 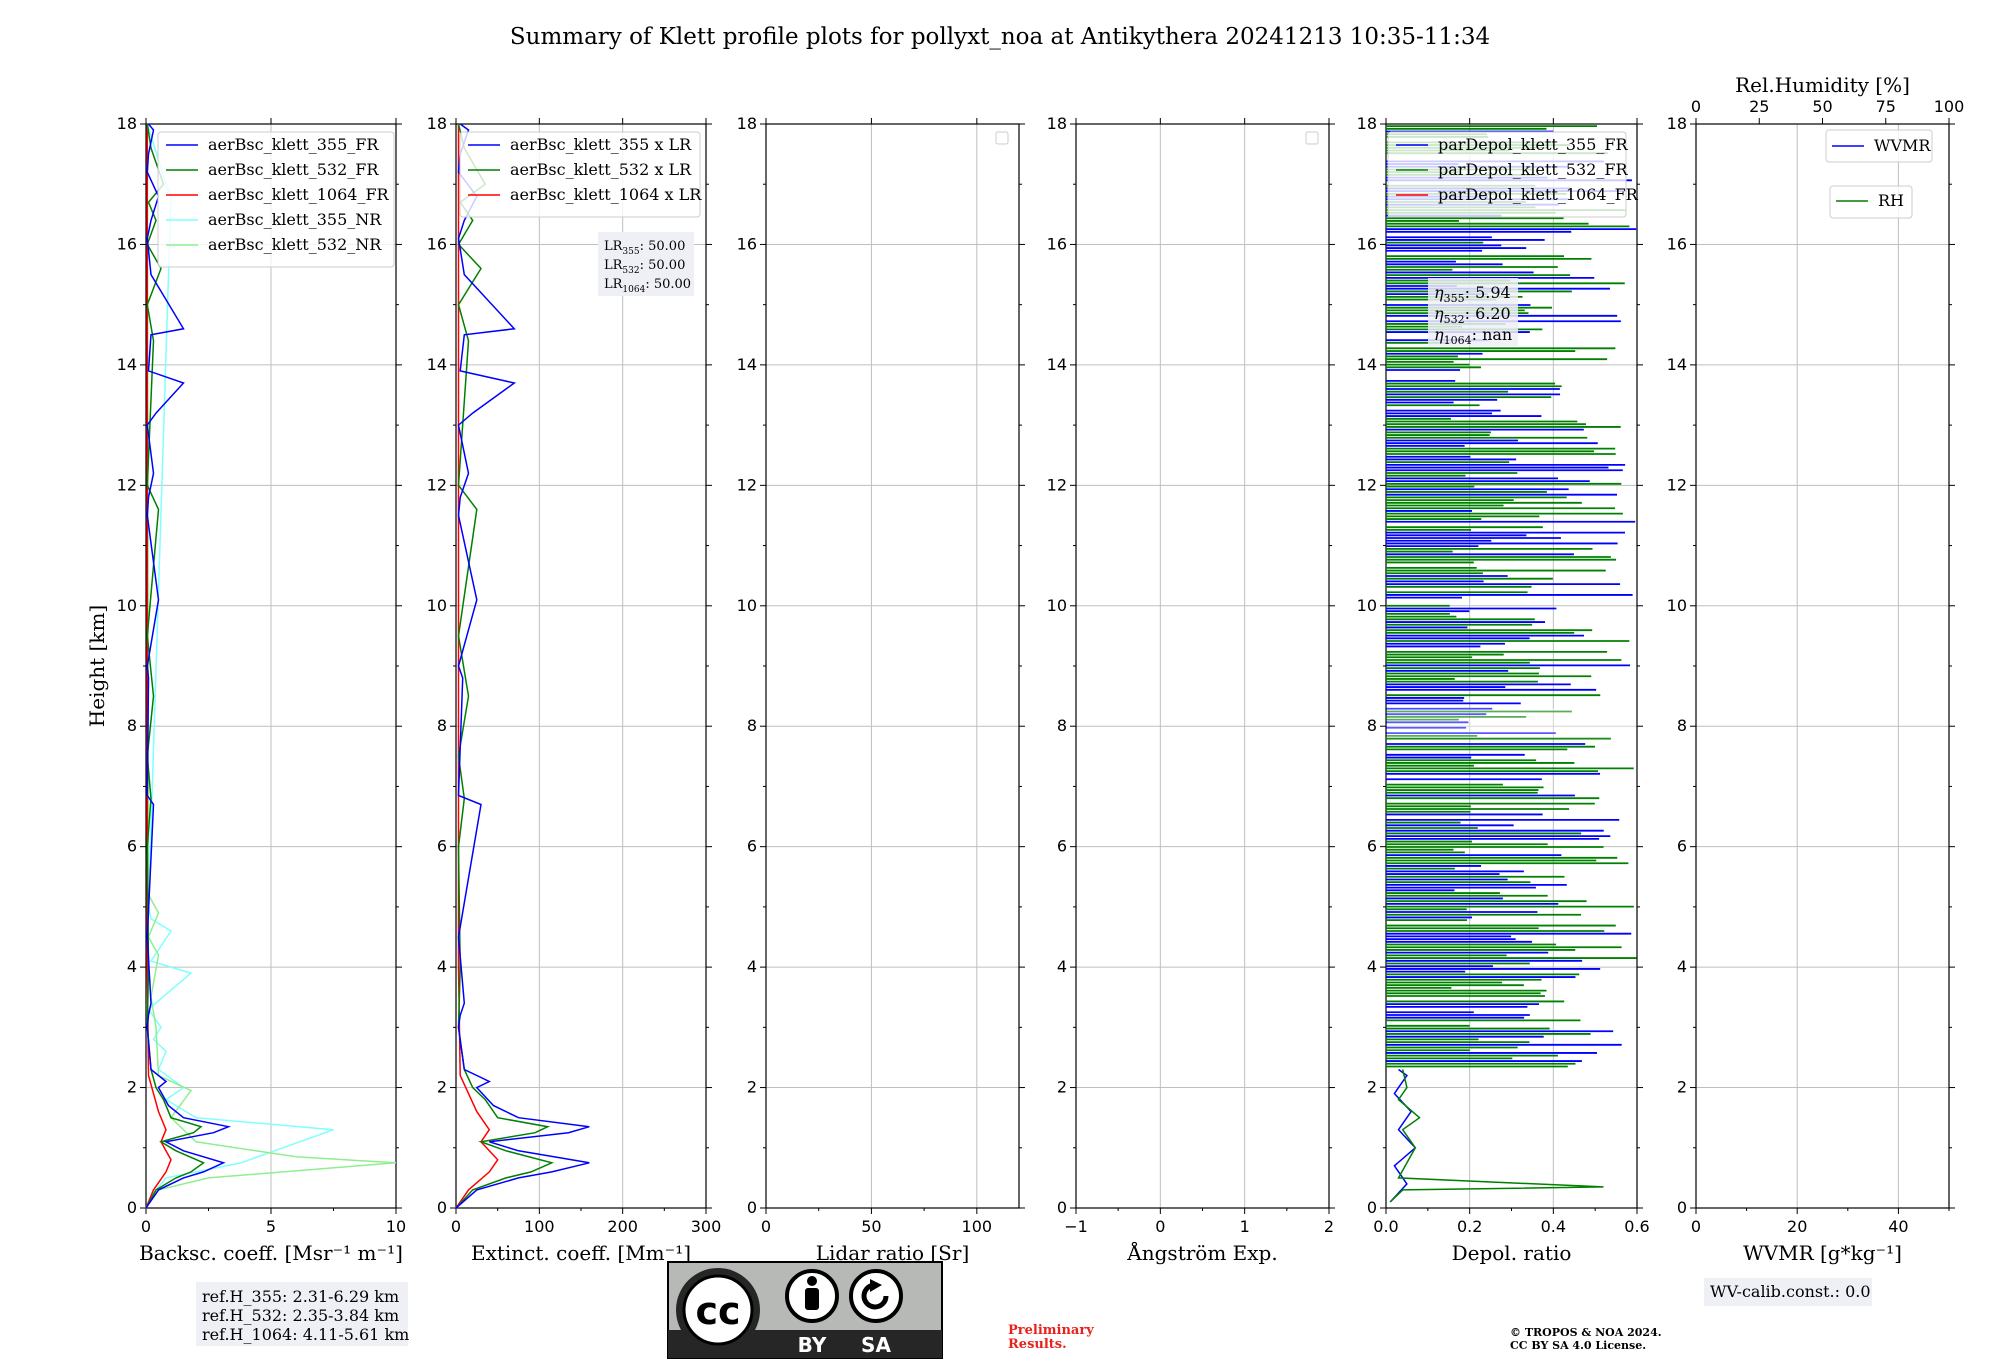 I want to click on xtick-label: 0.6, so click(x=1636, y=1226).